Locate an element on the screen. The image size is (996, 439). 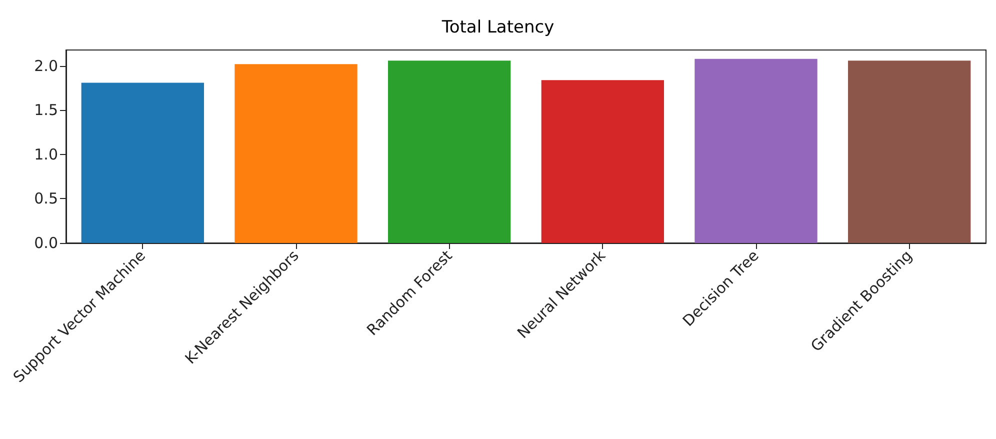
y-tick-label: 2.0 is located at coordinates (46, 65).